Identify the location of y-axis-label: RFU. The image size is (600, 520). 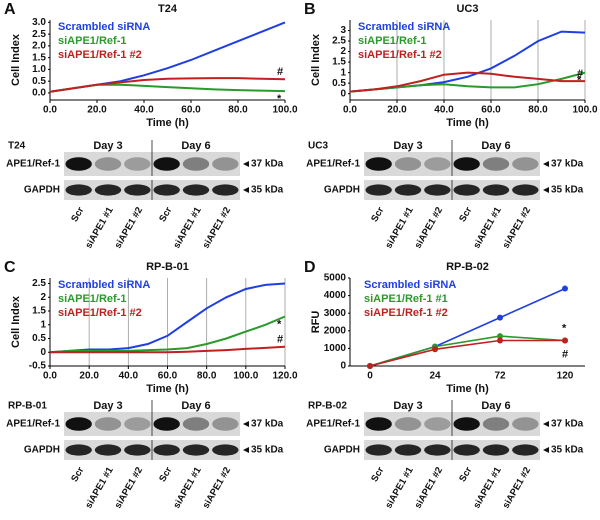
(316, 322).